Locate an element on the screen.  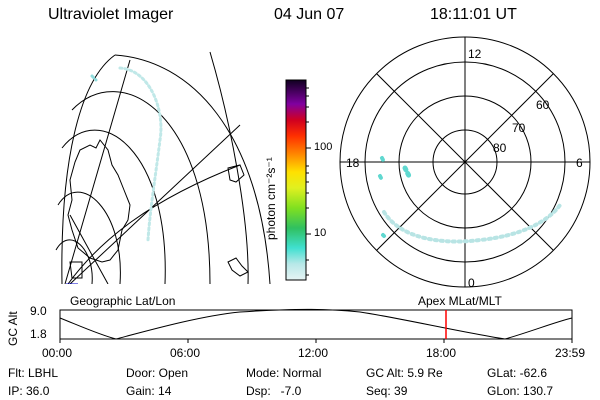
altitude-ytick-1-8: 1.8 is located at coordinates (38, 334).